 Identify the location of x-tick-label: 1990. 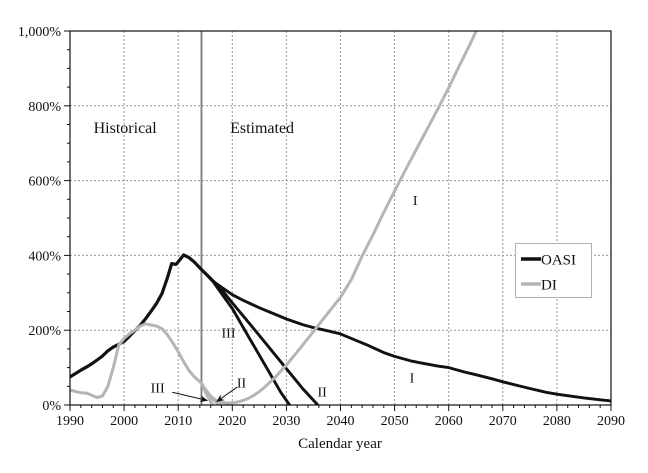
(70, 421).